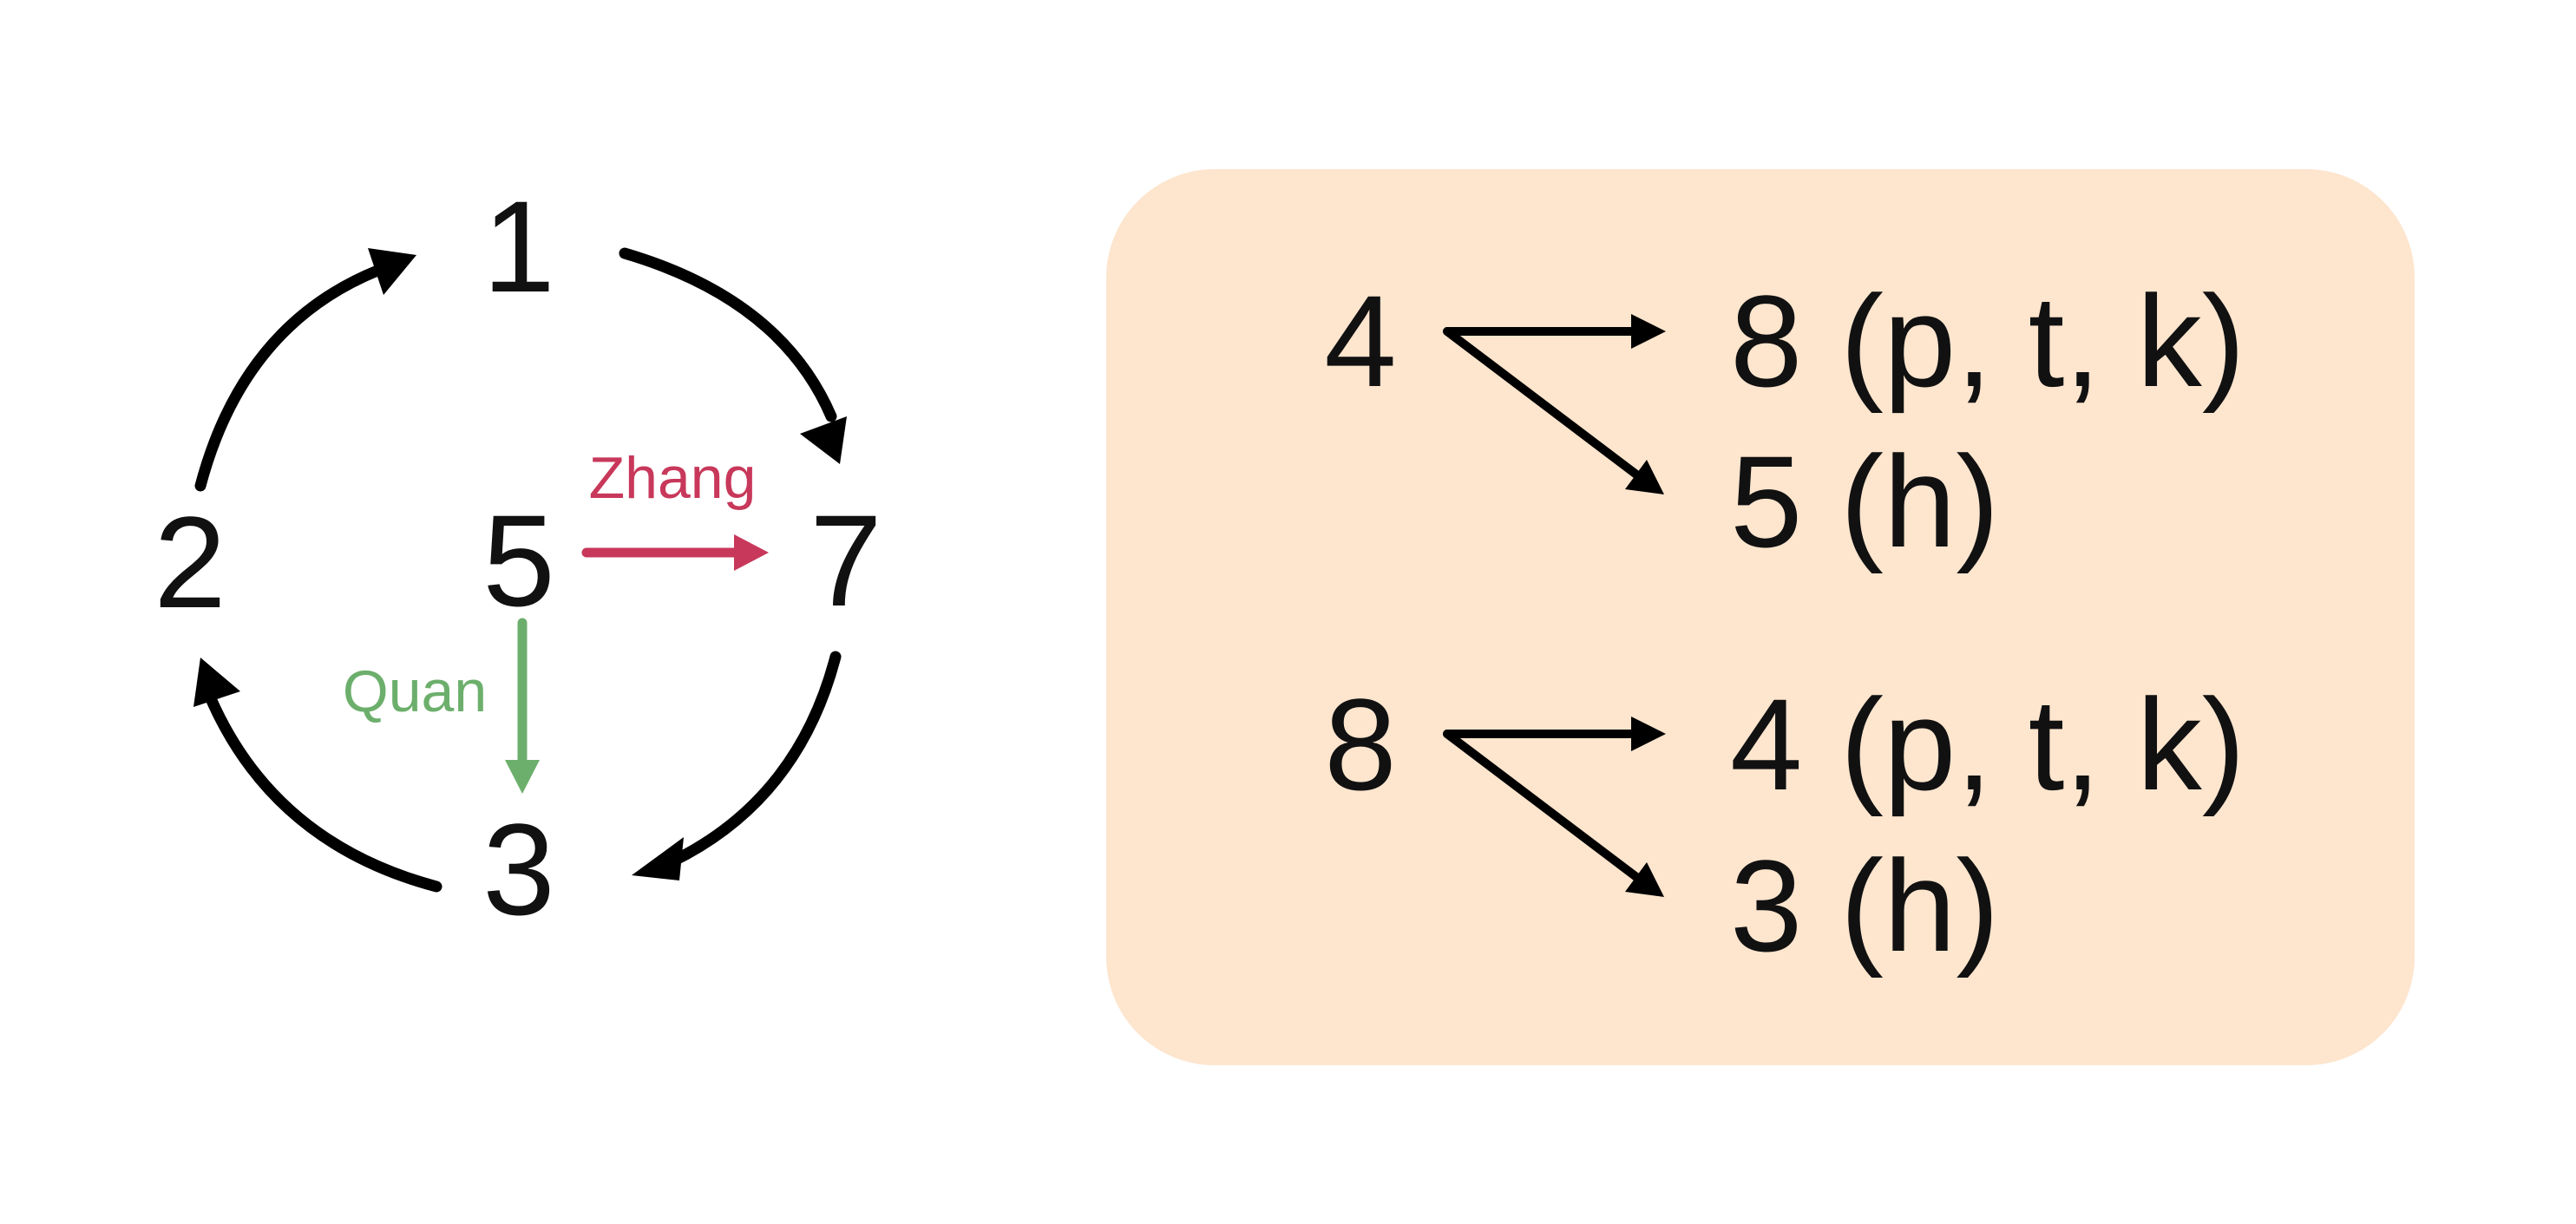 The image size is (2576, 1224). I want to click on tone-node-top: 1, so click(518, 246).